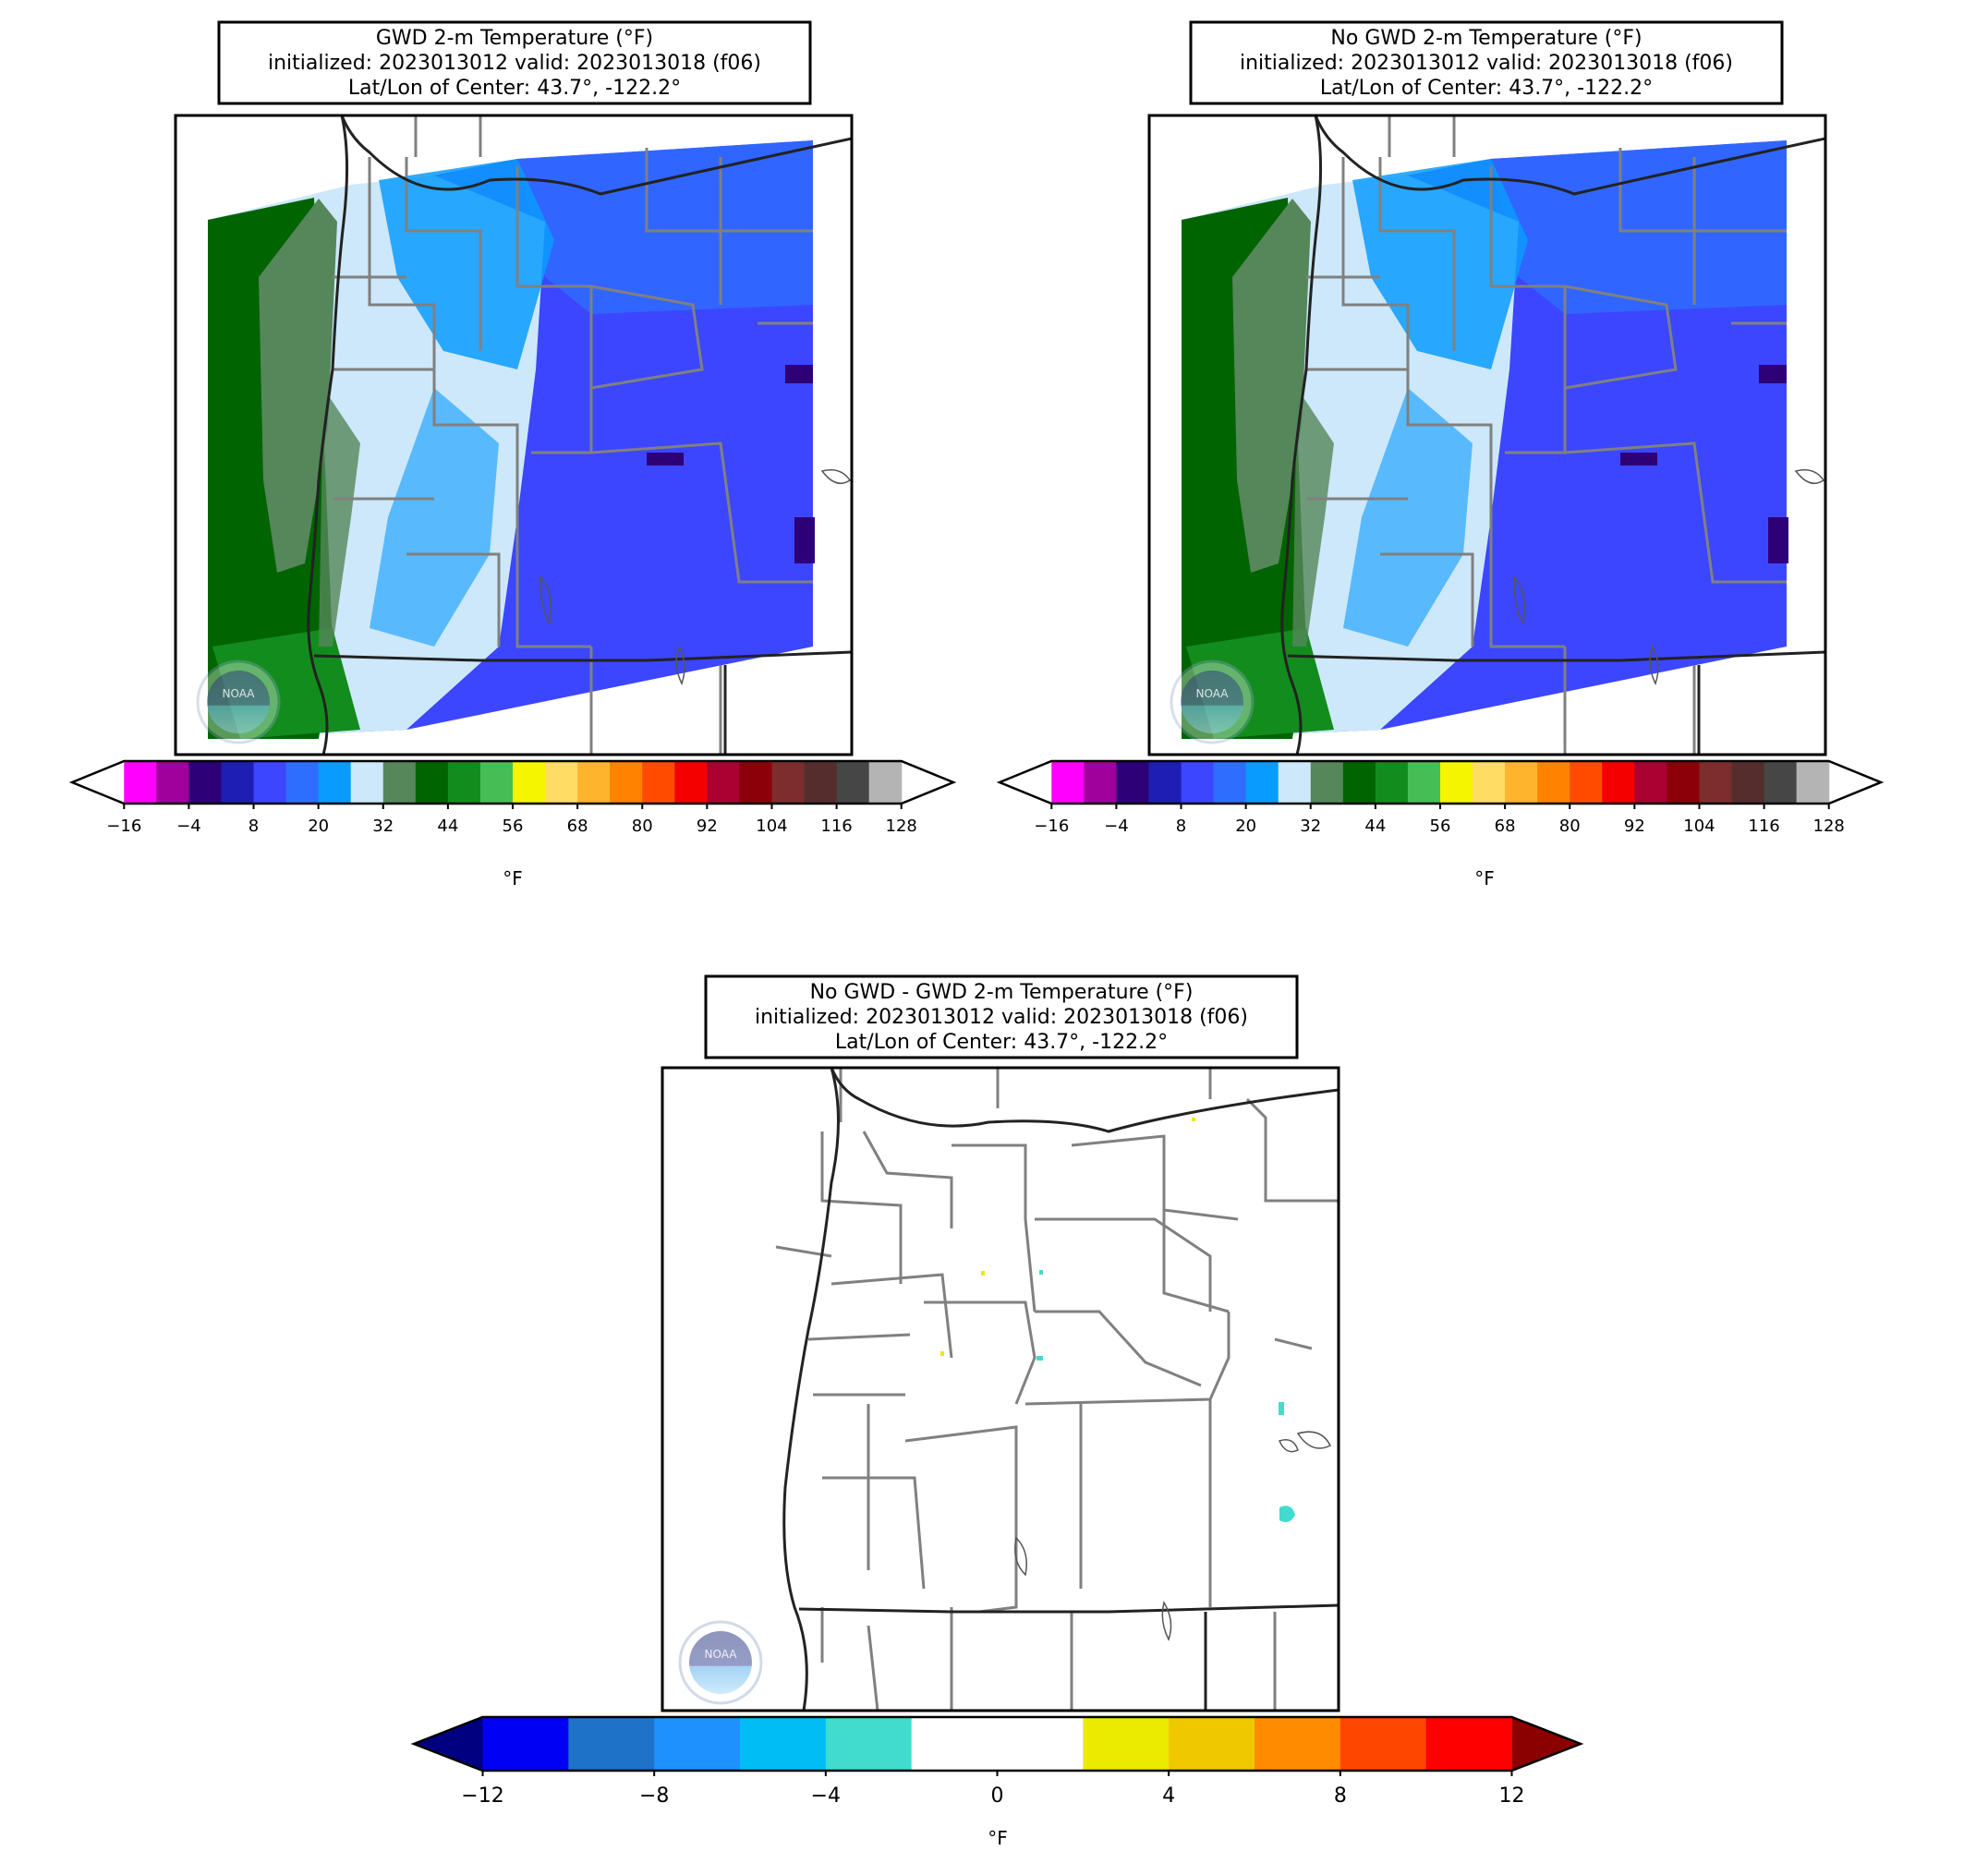 The width and height of the screenshot is (1988, 1875). Describe the element at coordinates (1375, 826) in the screenshot. I see `colorbar-tick-label: 44` at that location.